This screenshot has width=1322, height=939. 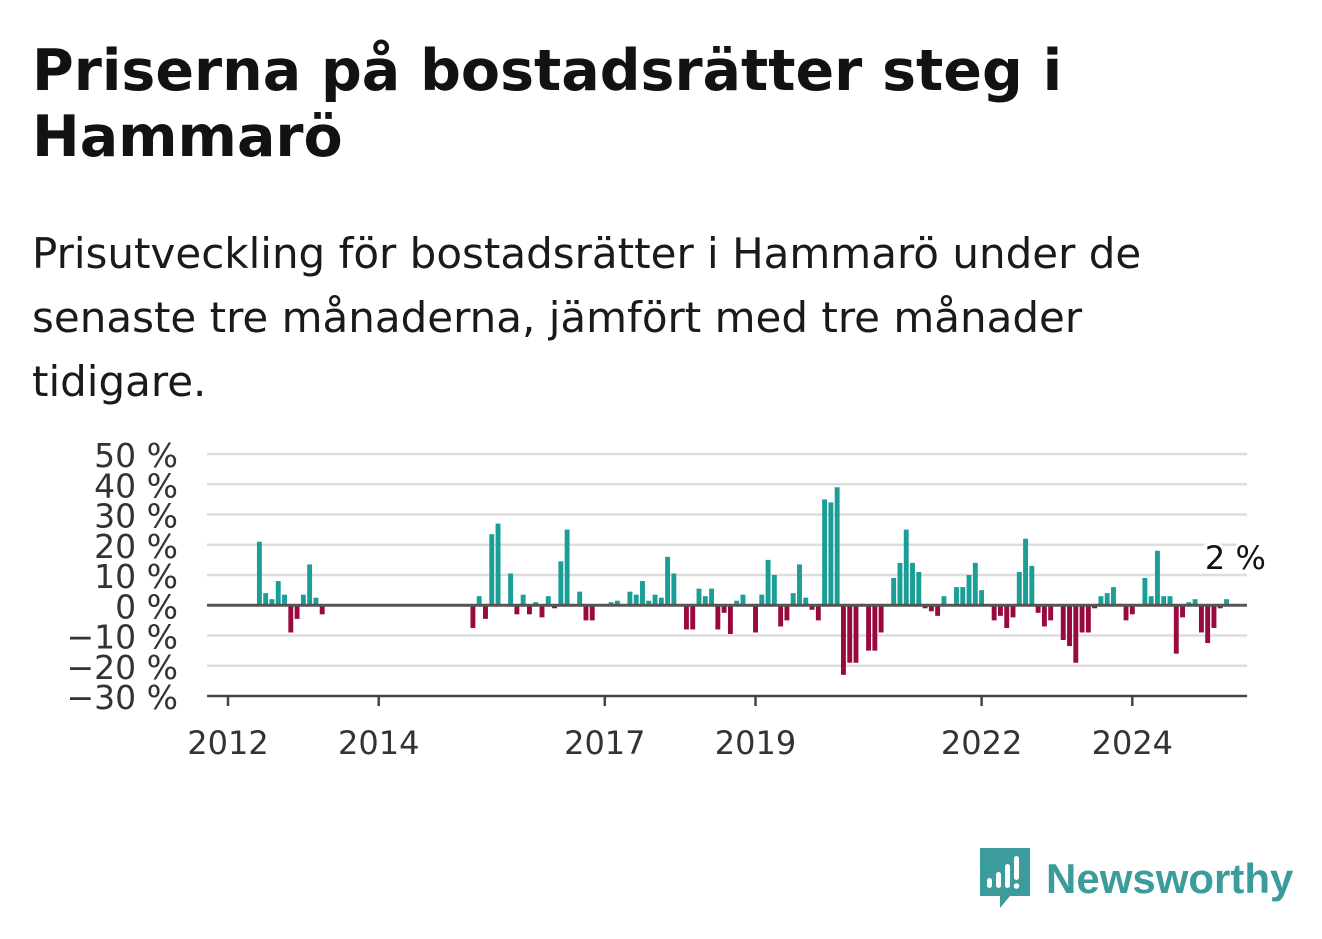 I want to click on bars, so click(x=742, y=581).